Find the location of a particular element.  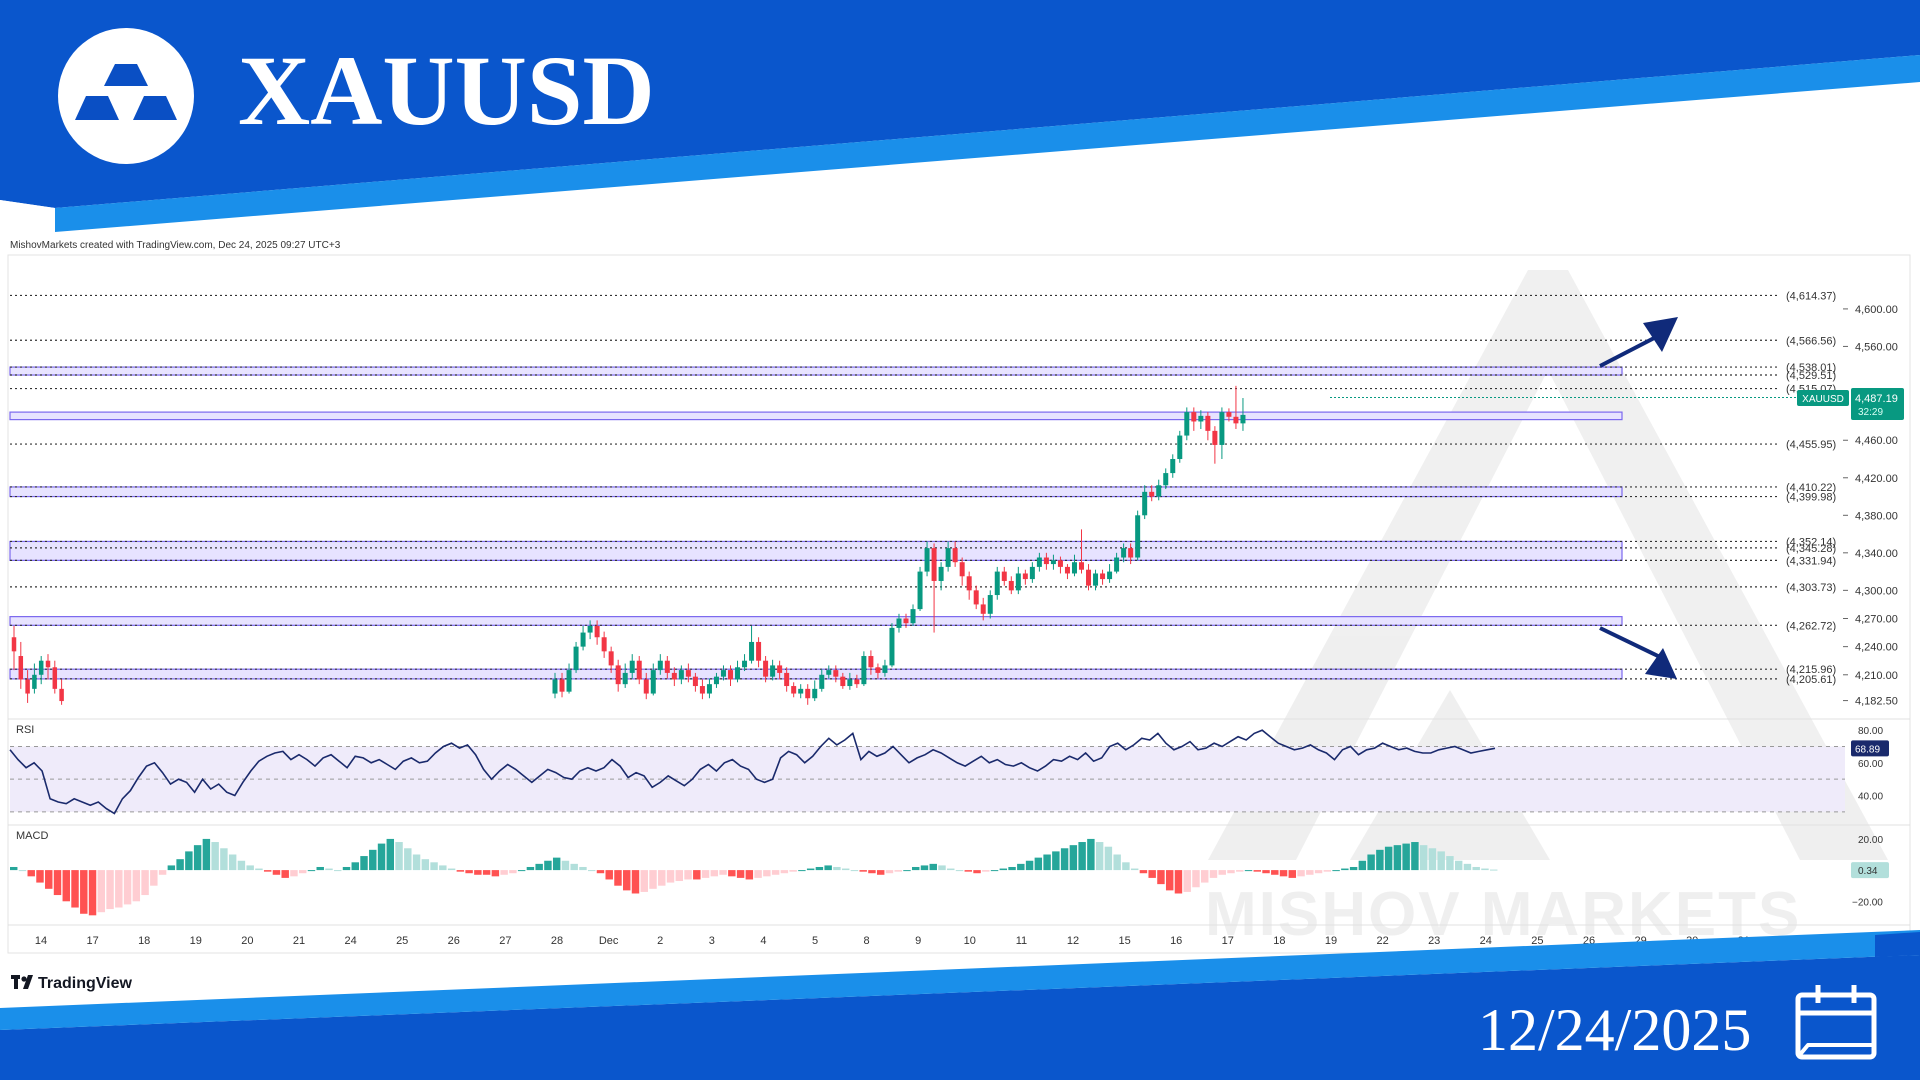

current-symbol-label: XAUUSD is located at coordinates (1823, 399).